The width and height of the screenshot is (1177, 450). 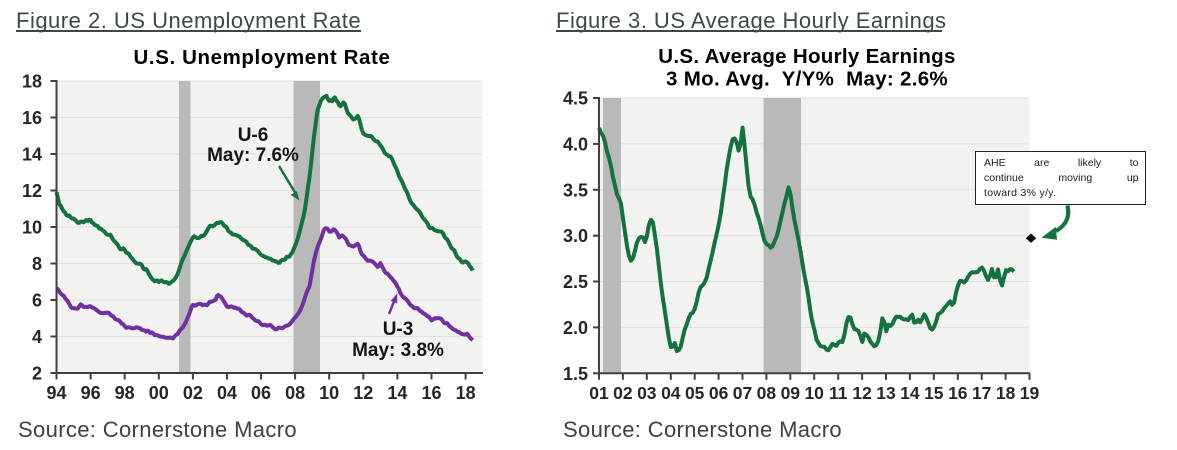 What do you see at coordinates (886, 393) in the screenshot?
I see `svg-text: 13` at bounding box center [886, 393].